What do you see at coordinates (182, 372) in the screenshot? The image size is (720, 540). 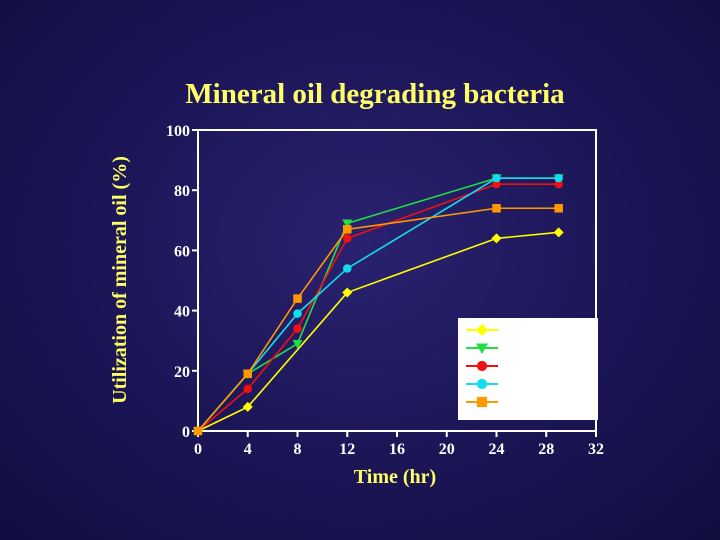 I see `y-tick-label: 20` at bounding box center [182, 372].